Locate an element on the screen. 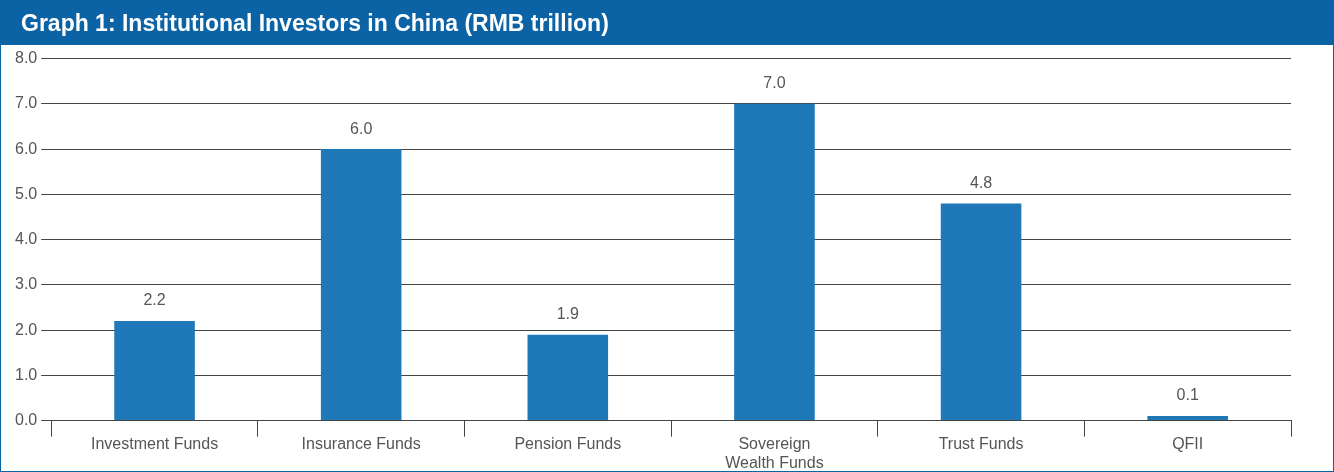  y-tick-label: 5.0 is located at coordinates (26, 193).